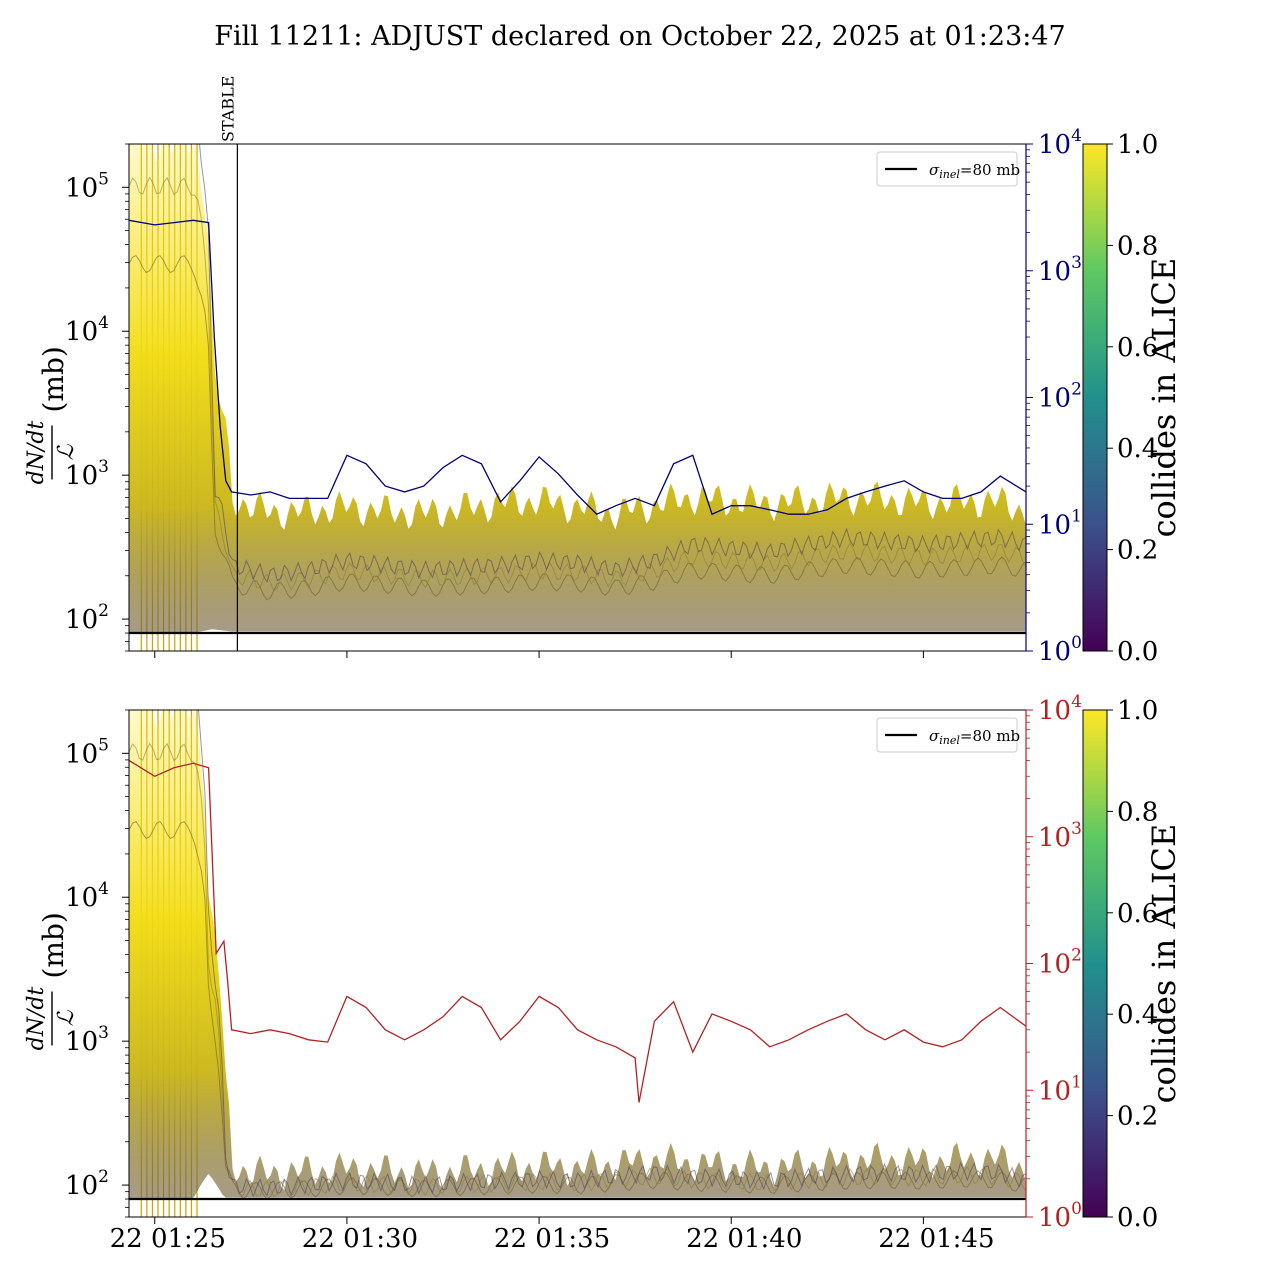  What do you see at coordinates (936, 1239) in the screenshot?
I see `x-tick-label: 22 01:45` at bounding box center [936, 1239].